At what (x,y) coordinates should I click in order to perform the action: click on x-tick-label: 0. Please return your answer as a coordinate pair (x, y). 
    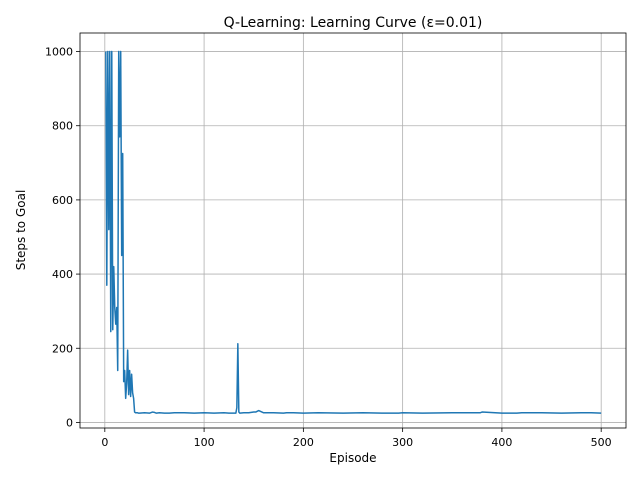
    Looking at the image, I should click on (104, 442).